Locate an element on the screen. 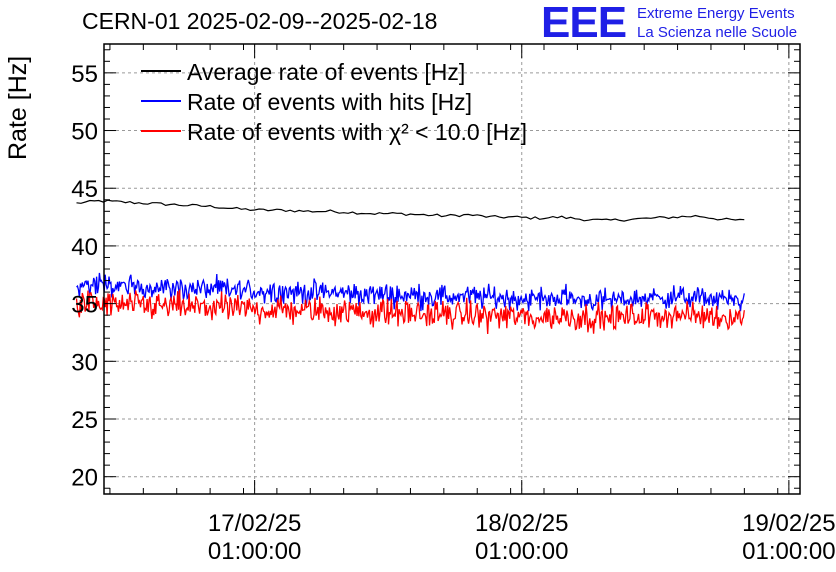 The width and height of the screenshot is (836, 572). y-tick-label: 35 is located at coordinates (84, 305).